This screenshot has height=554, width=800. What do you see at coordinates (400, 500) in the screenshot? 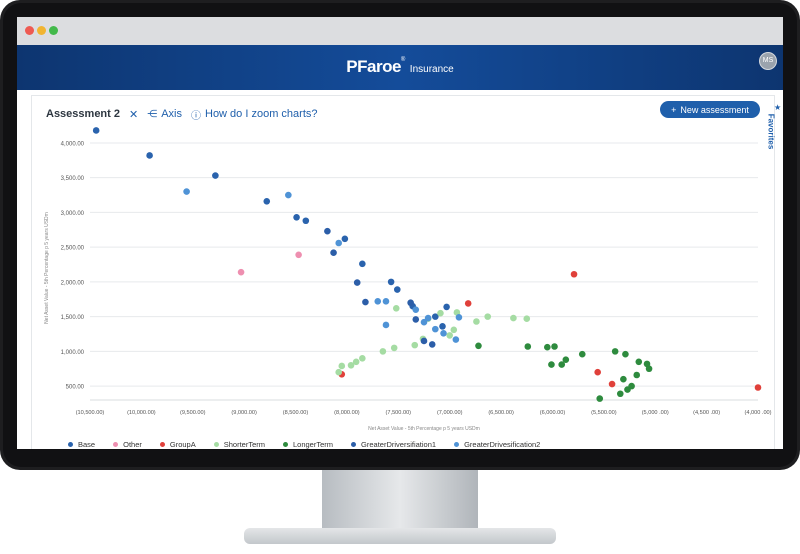
I see `monitor-stand-neck` at bounding box center [400, 500].